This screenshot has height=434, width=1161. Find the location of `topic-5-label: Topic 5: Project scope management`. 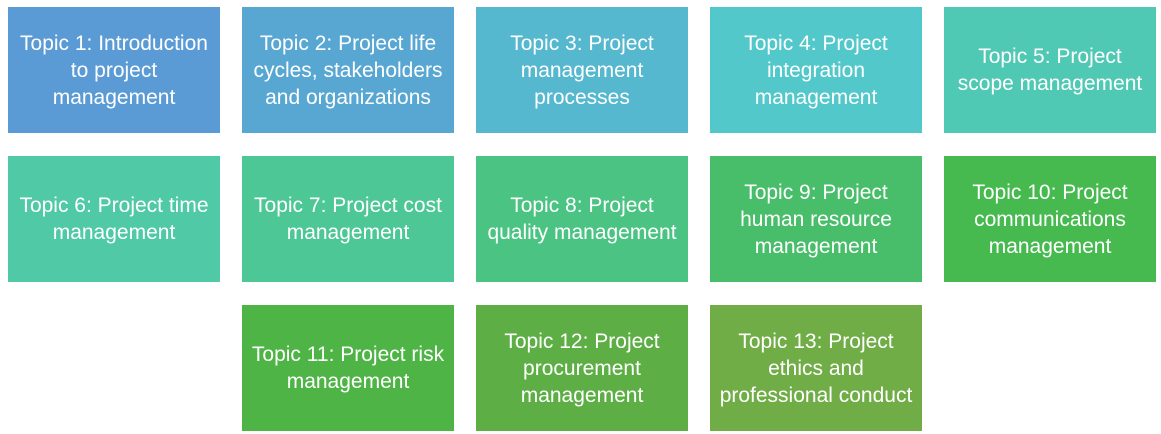

topic-5-label: Topic 5: Project scope management is located at coordinates (1050, 70).